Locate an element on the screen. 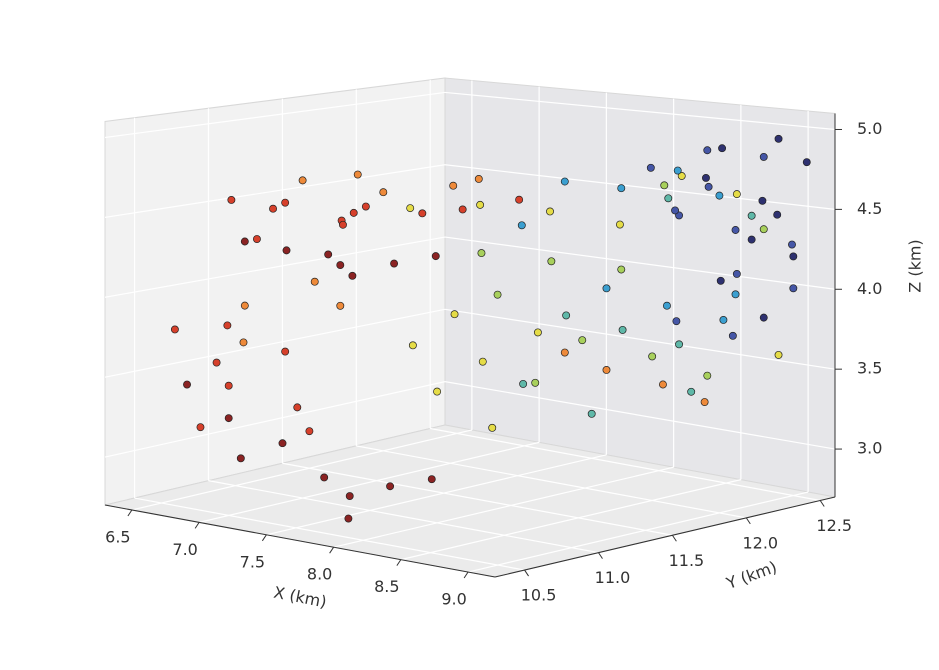 The height and width of the screenshot is (670, 939). x-tick-label: 9.0 is located at coordinates (453, 599).